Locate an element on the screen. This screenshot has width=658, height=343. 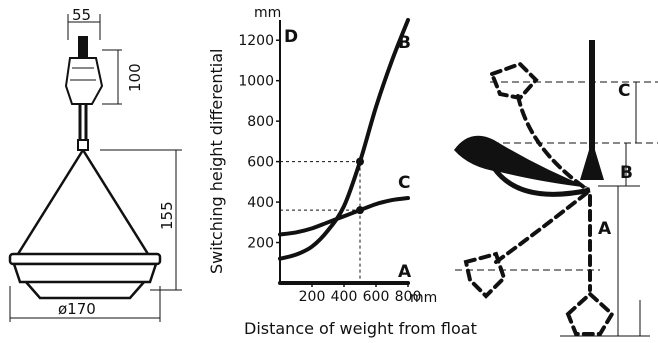
y-tick-label: 800 is located at coordinates (260, 122).